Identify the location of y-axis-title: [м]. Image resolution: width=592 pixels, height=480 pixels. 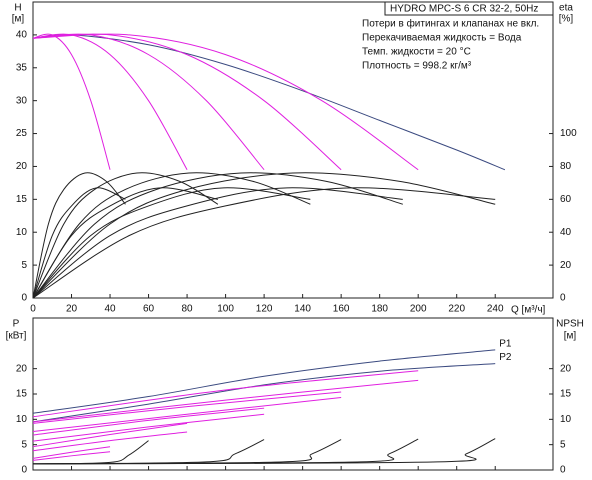
(18, 19).